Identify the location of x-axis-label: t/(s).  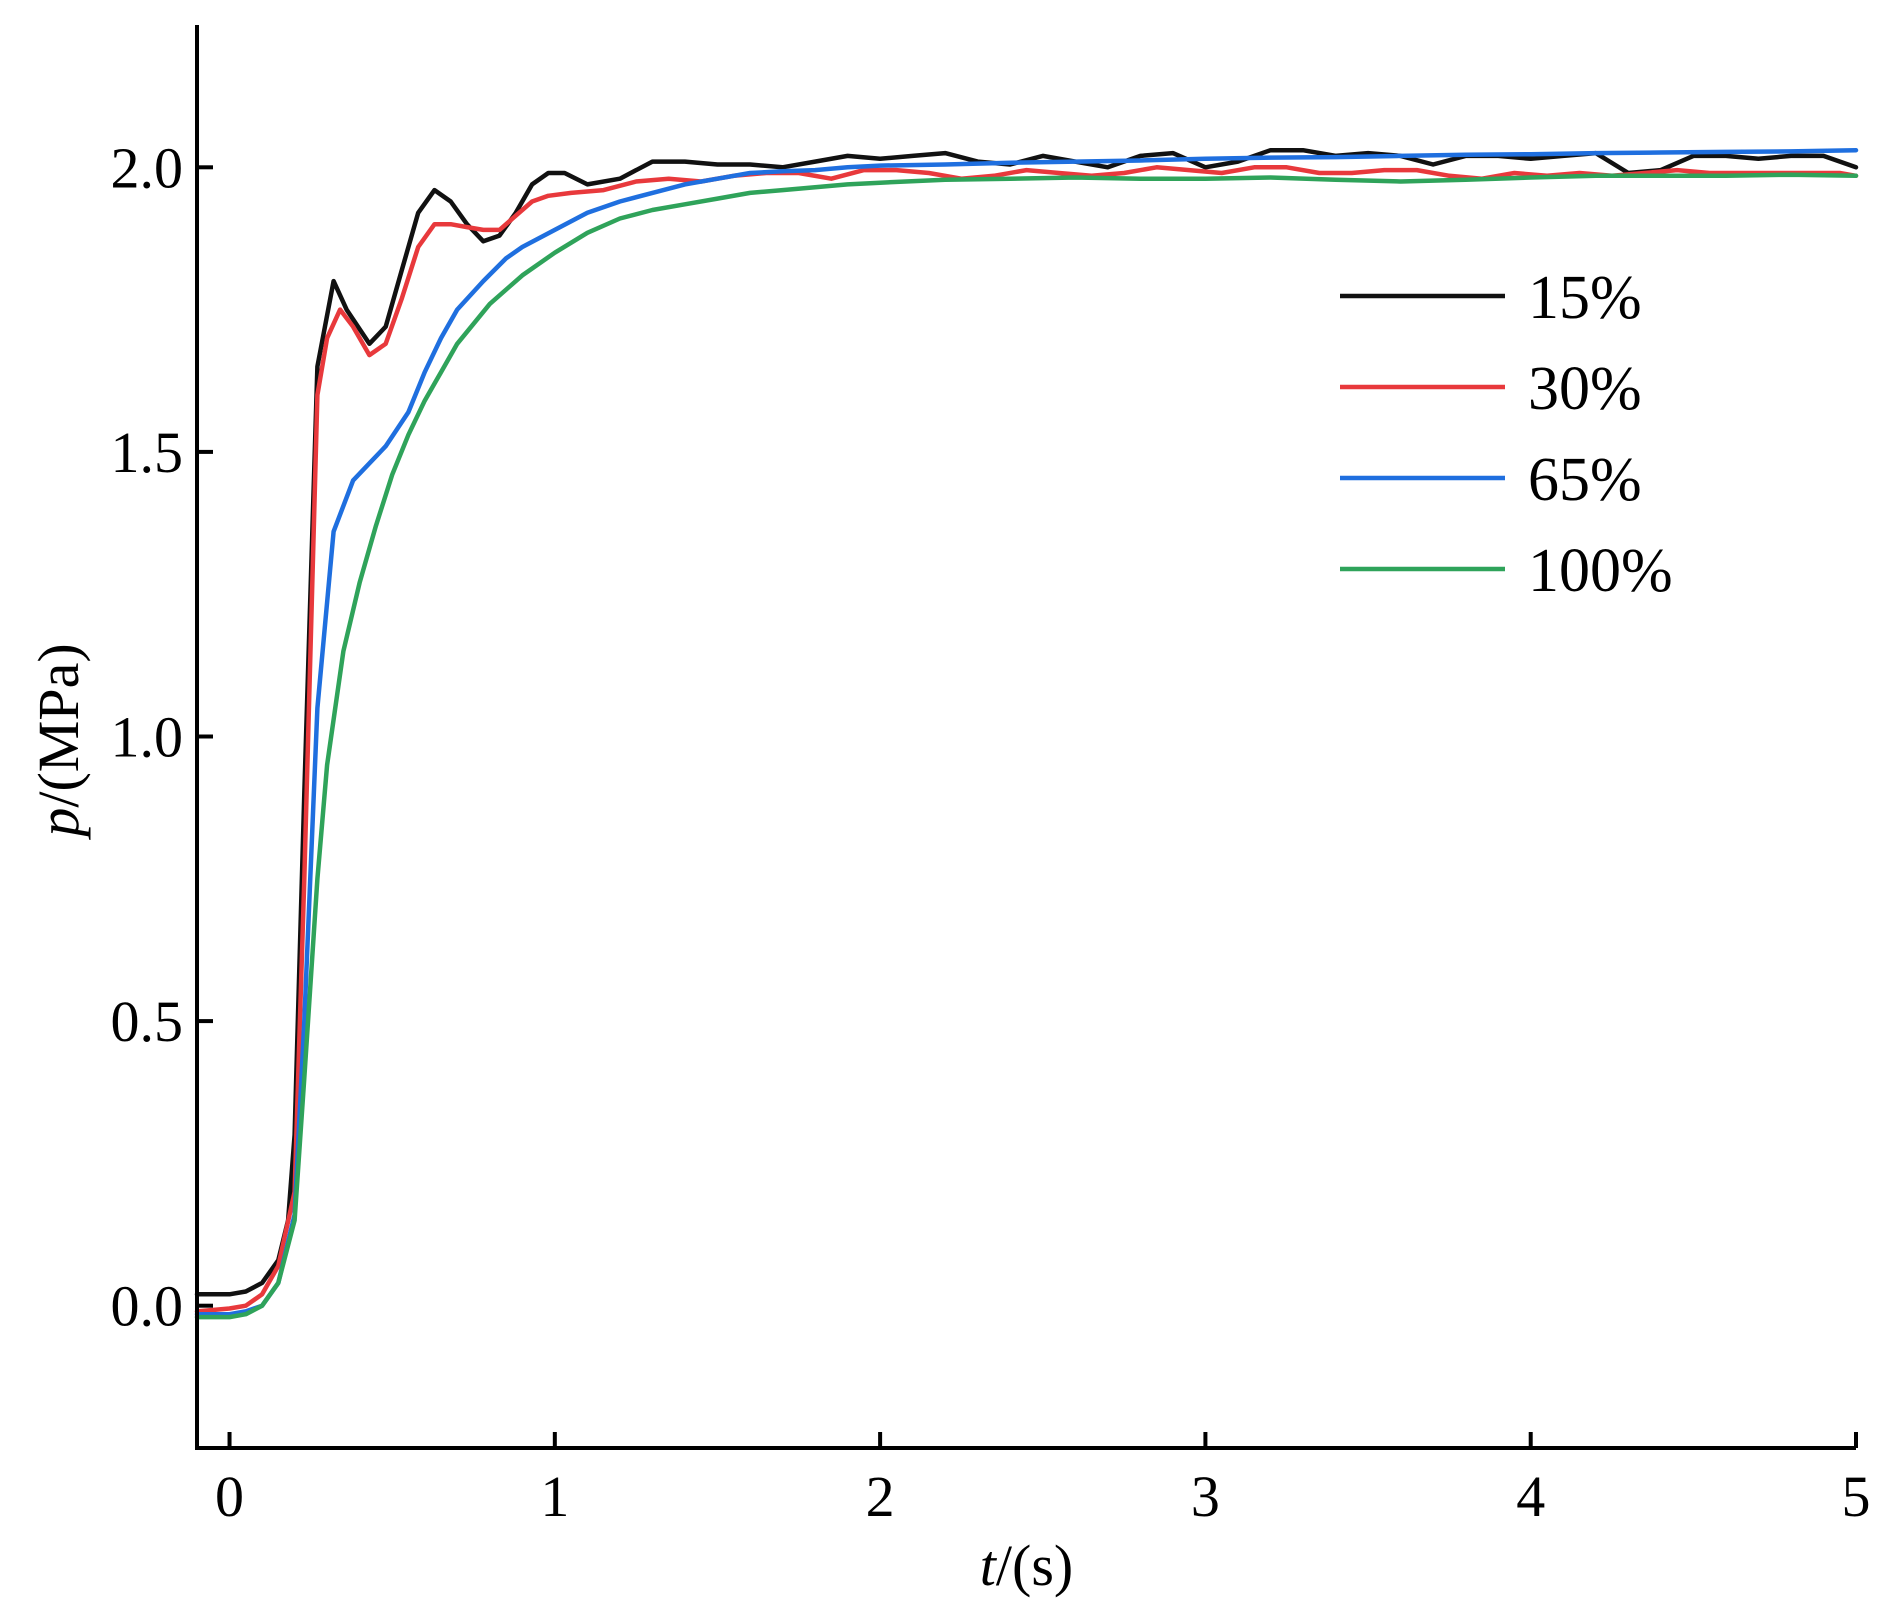
(1026, 1565).